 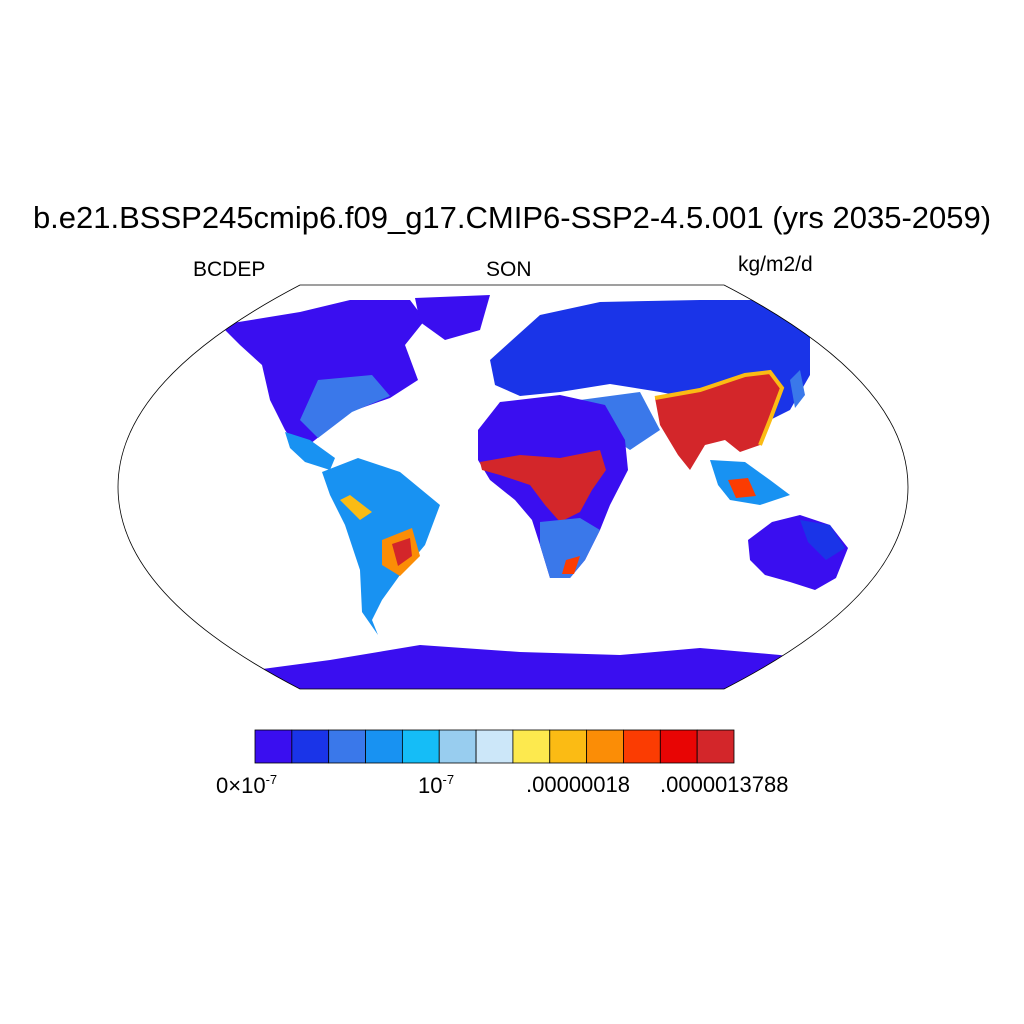 I want to click on africa-sahel-hotspot, so click(x=543, y=486).